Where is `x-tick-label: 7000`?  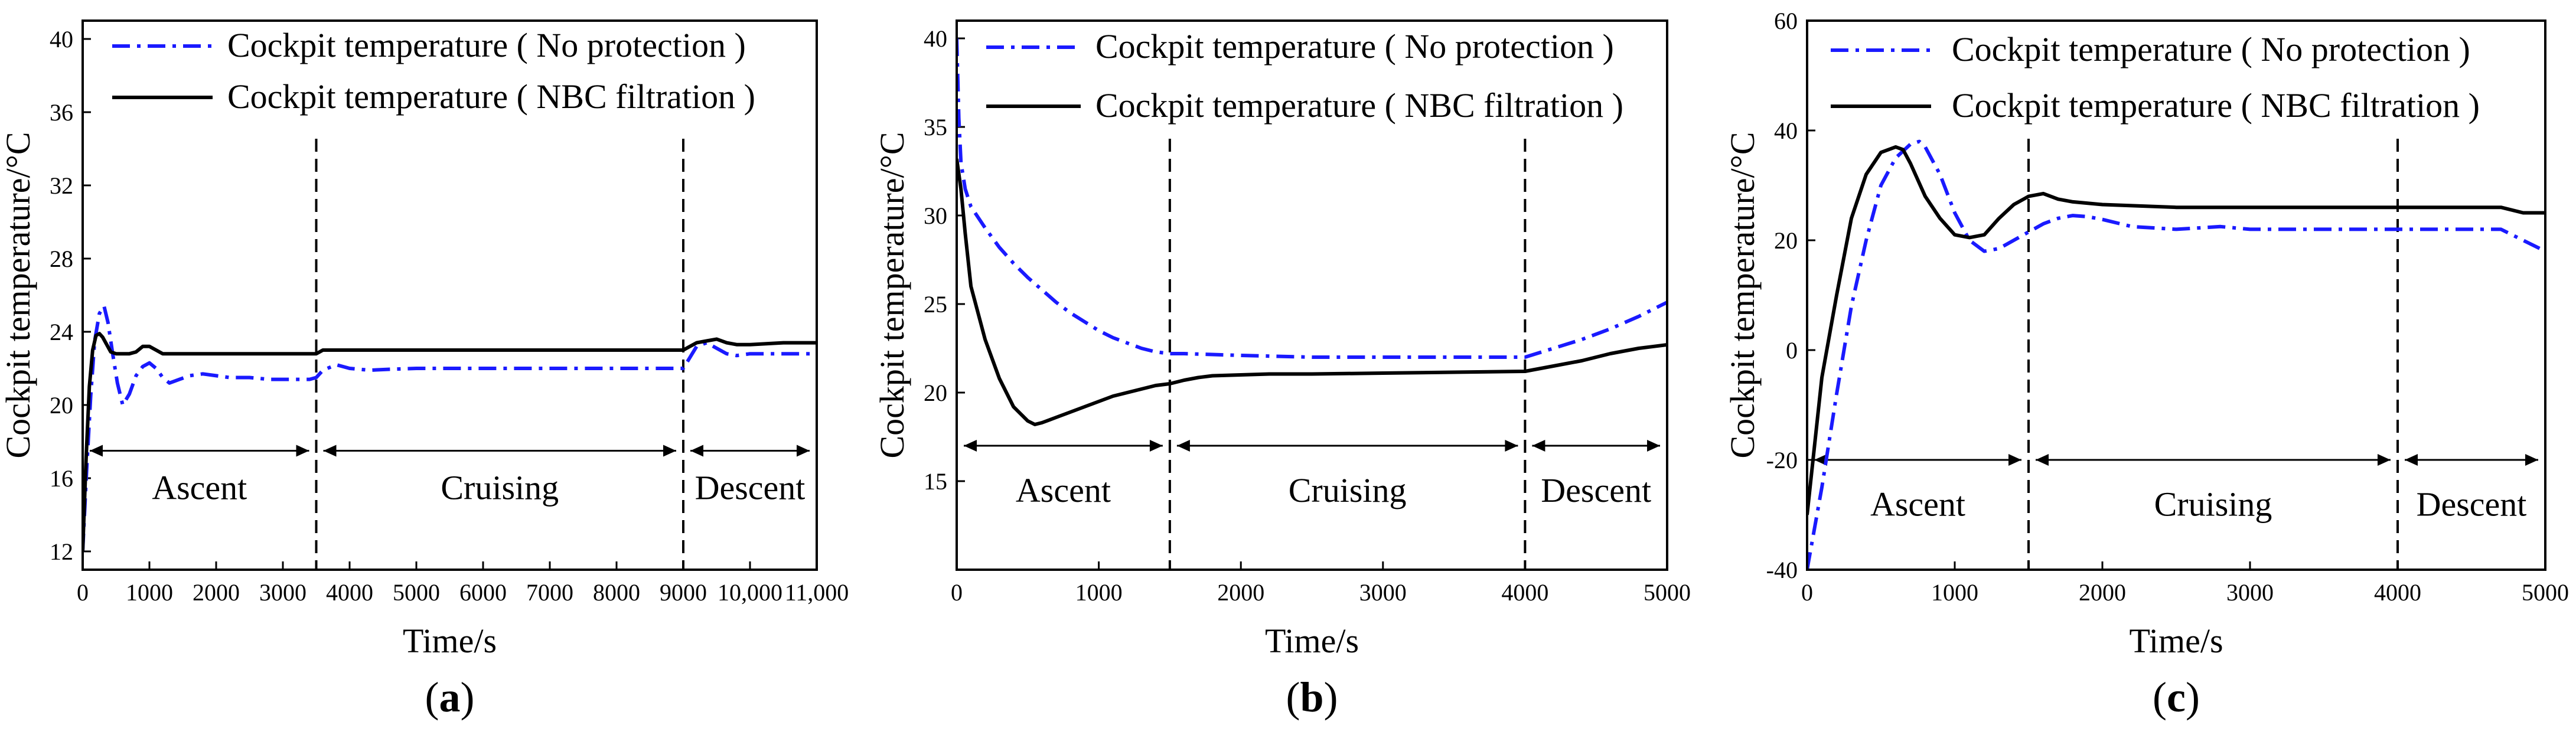
x-tick-label: 7000 is located at coordinates (550, 593).